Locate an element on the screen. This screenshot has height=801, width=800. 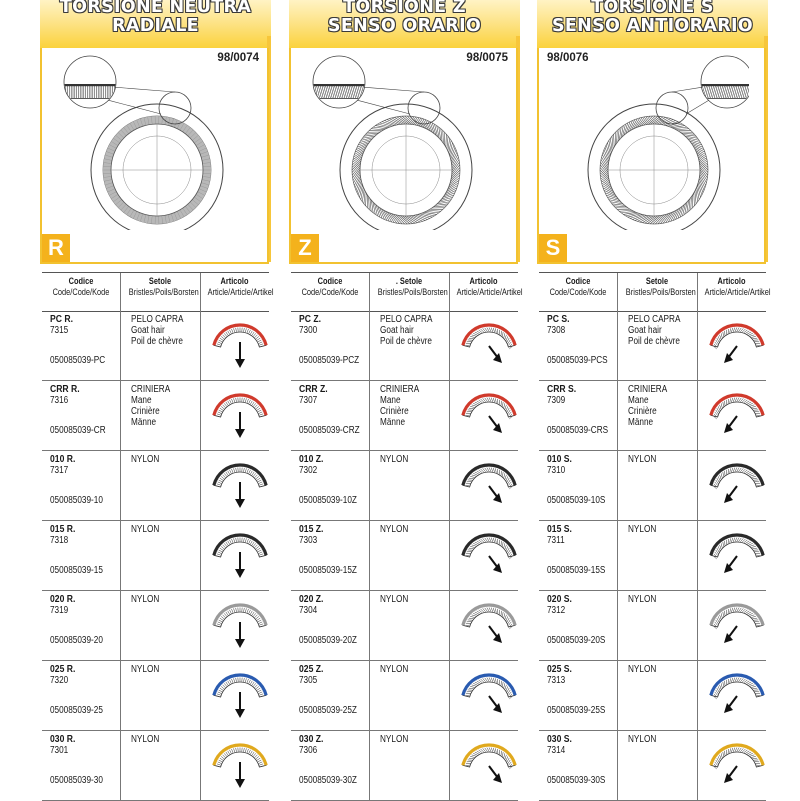
product-number: 7307 is located at coordinates (308, 400).